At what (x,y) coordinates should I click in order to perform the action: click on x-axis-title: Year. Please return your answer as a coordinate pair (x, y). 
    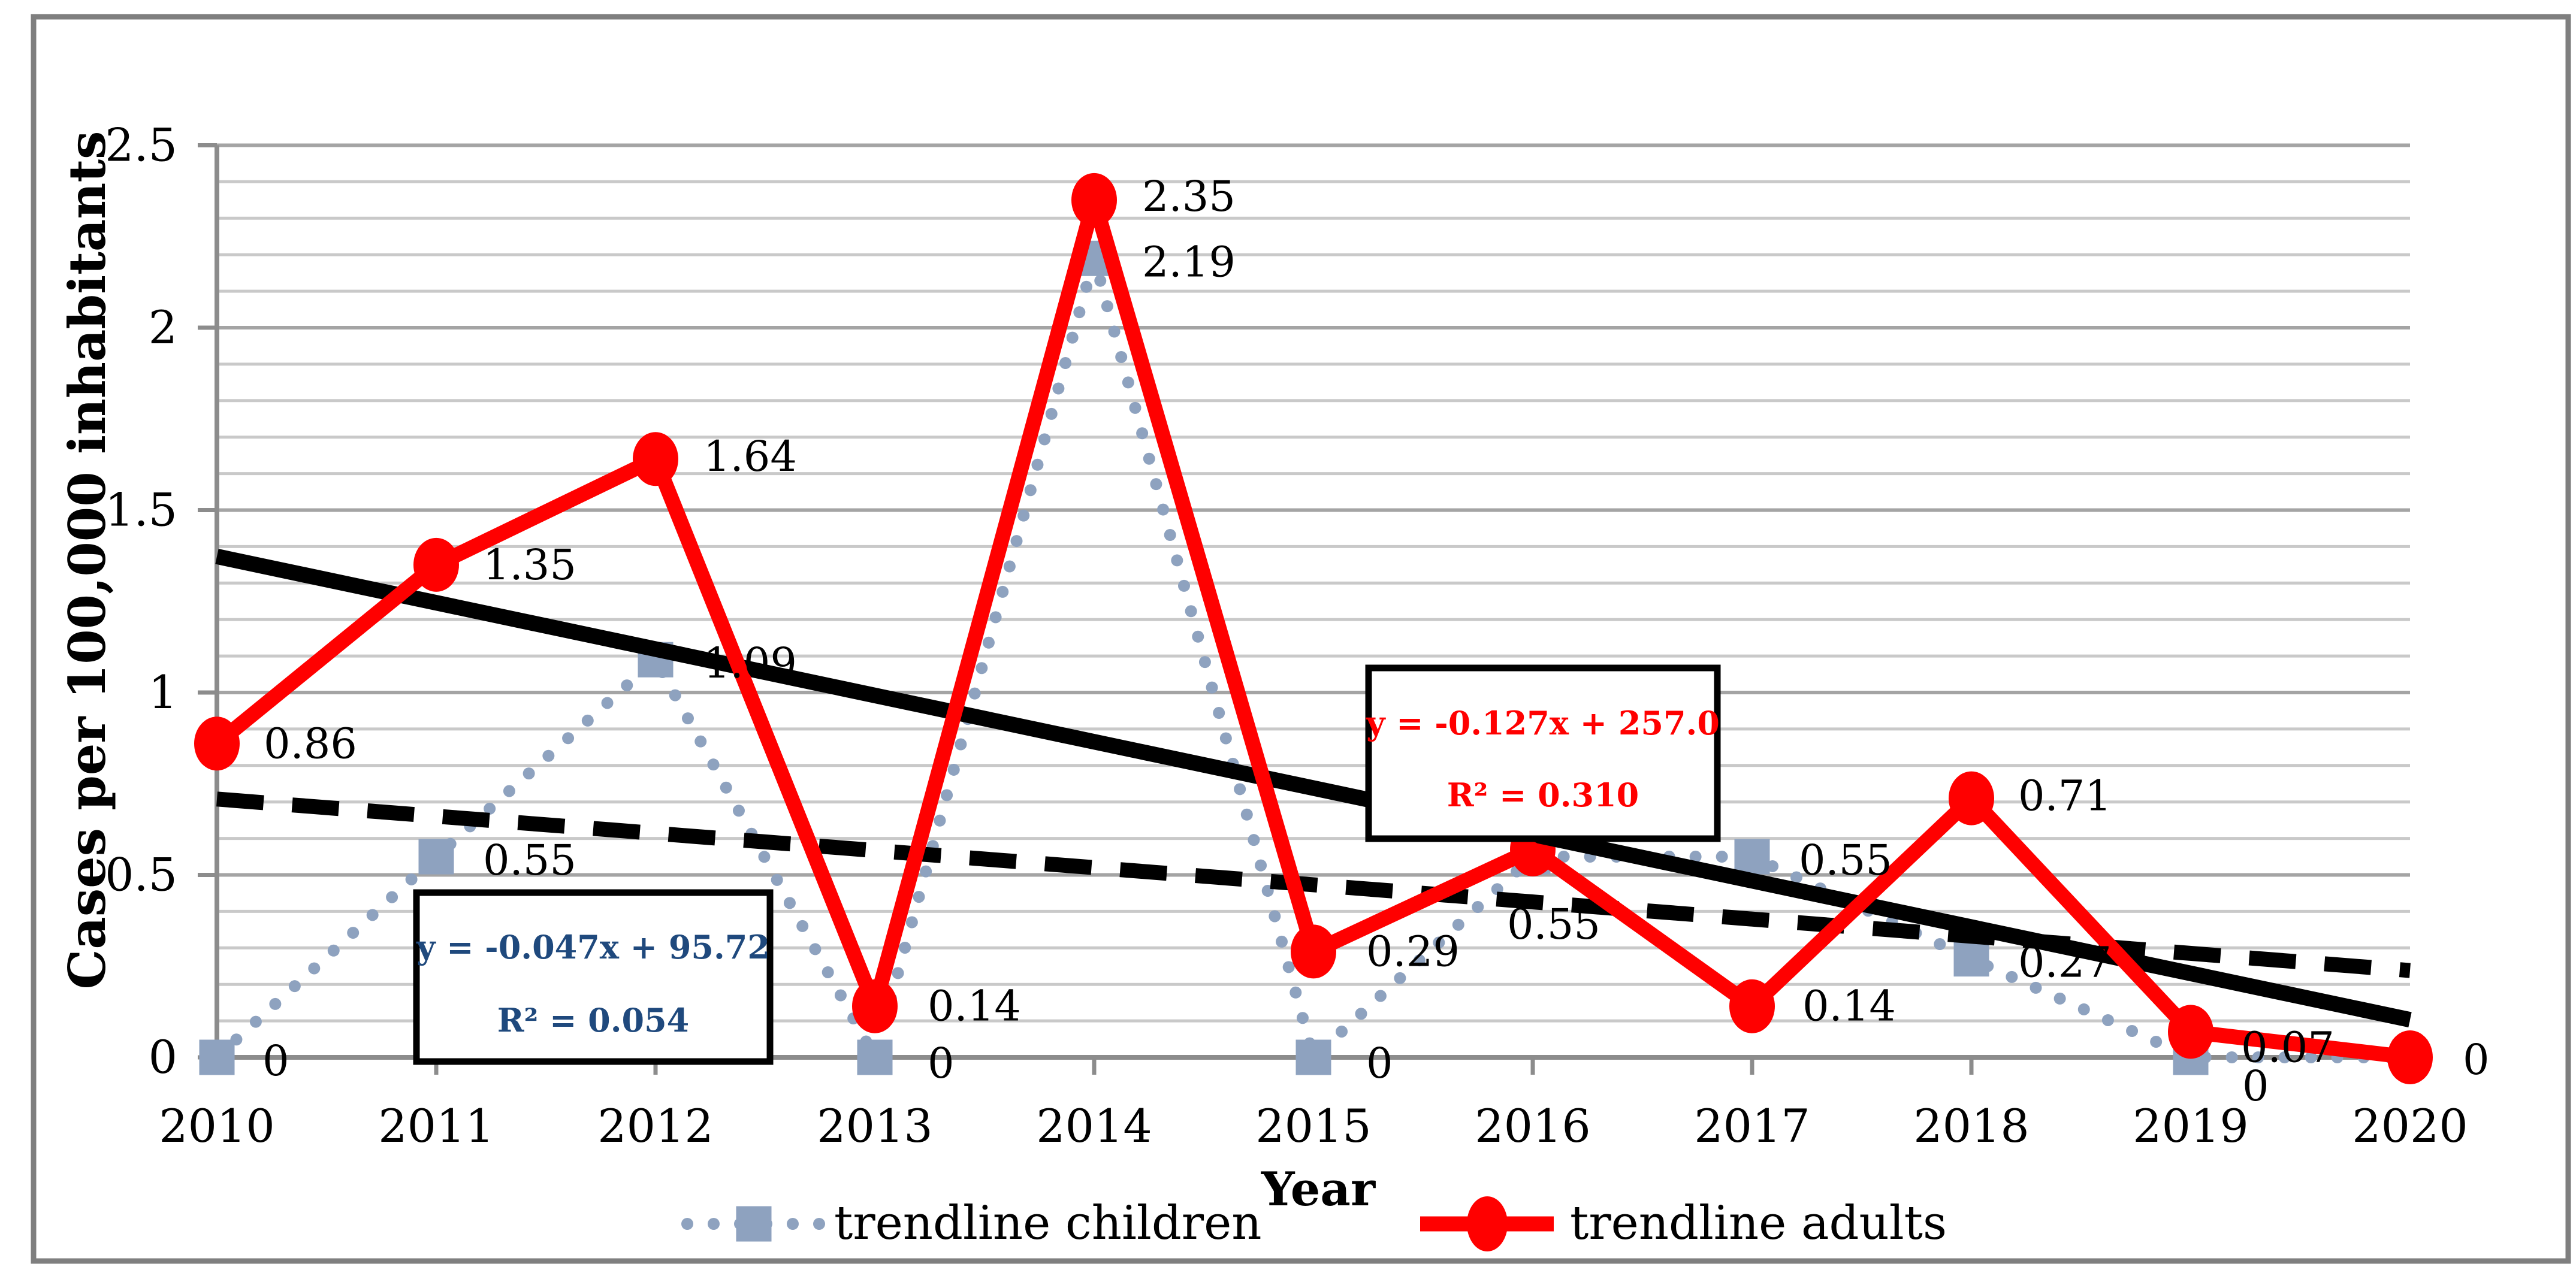
    Looking at the image, I should click on (1319, 1189).